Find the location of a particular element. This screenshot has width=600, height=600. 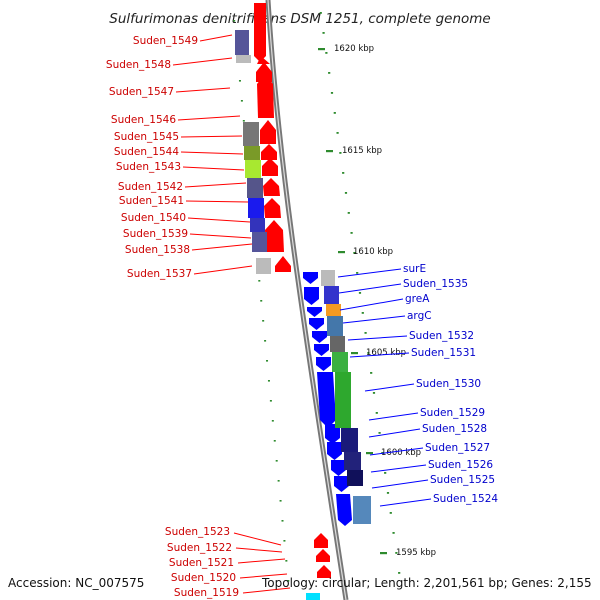

gene-label: Suden_1549 is located at coordinates (165, 41).